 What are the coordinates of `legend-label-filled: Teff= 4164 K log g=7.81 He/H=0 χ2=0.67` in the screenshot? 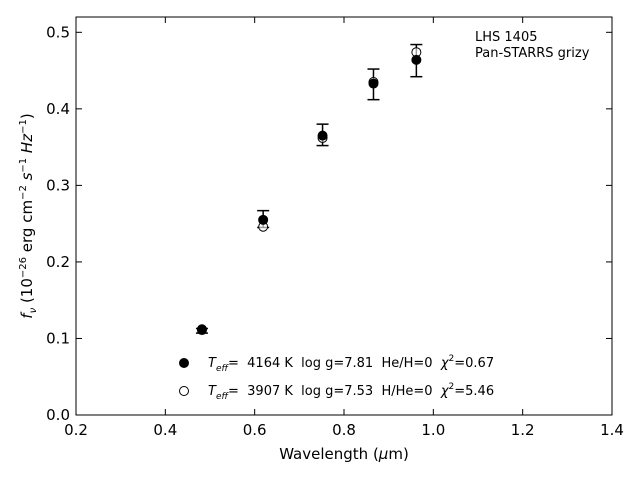 It's located at (351, 364).